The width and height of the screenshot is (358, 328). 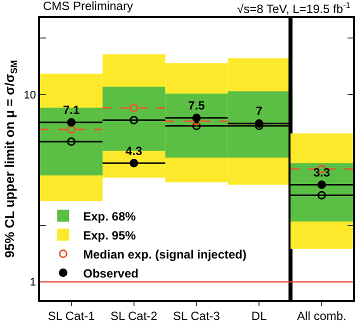 I want to click on x-tick-label: DL, so click(x=259, y=316).